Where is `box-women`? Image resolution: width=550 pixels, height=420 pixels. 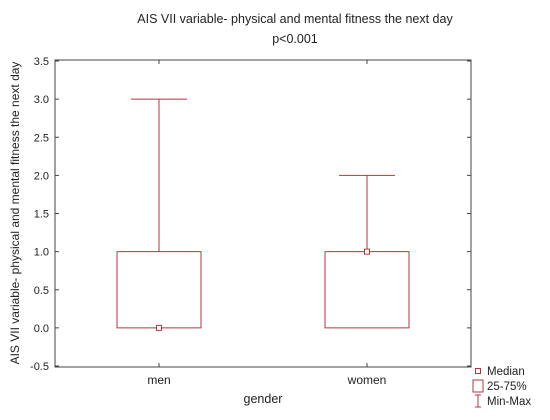
box-women is located at coordinates (367, 251).